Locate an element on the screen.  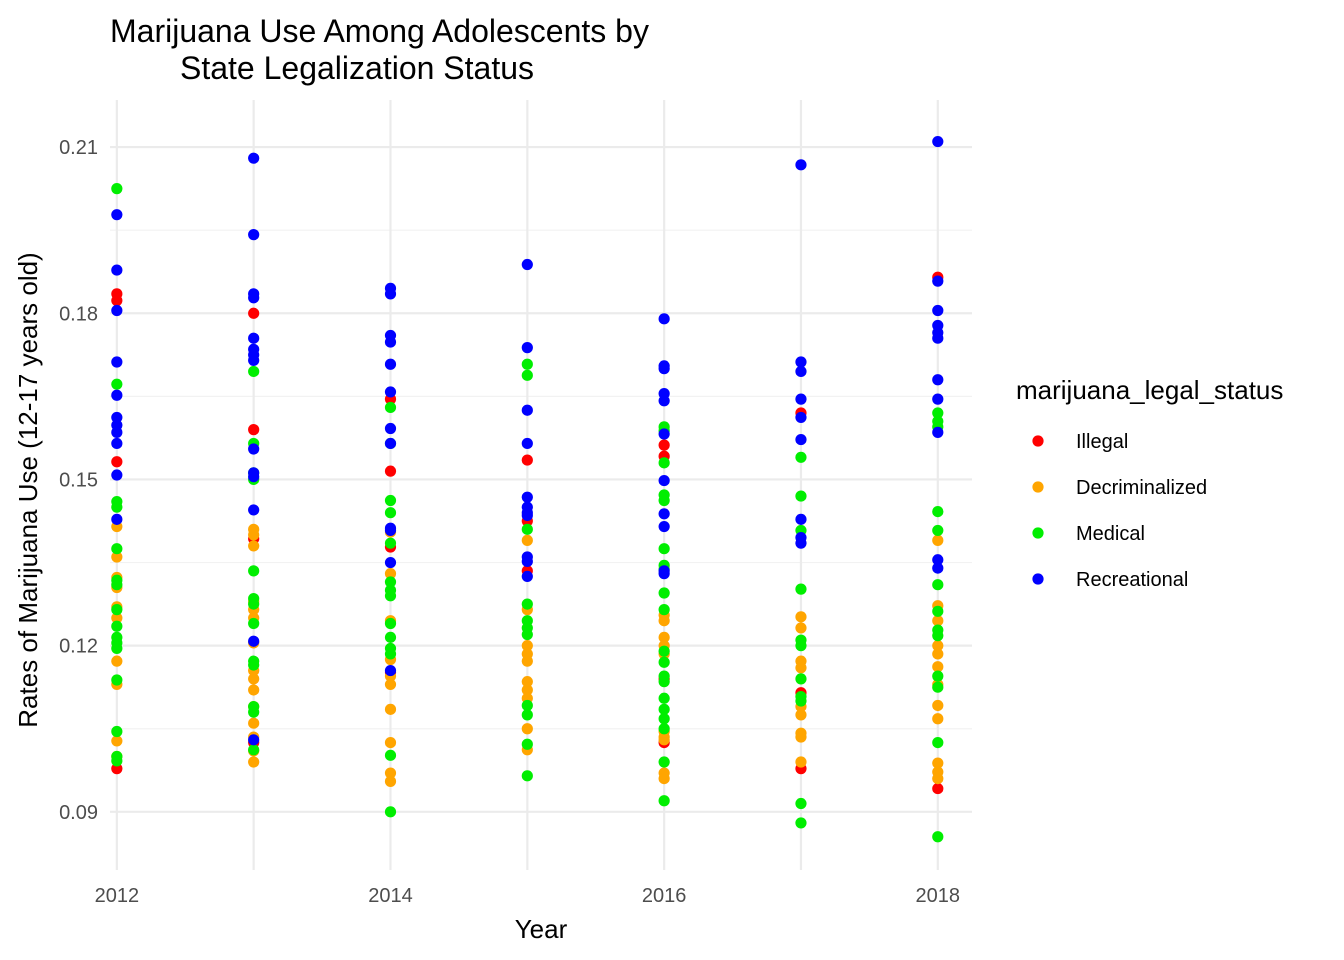
legend-label: Medical is located at coordinates (1110, 534).